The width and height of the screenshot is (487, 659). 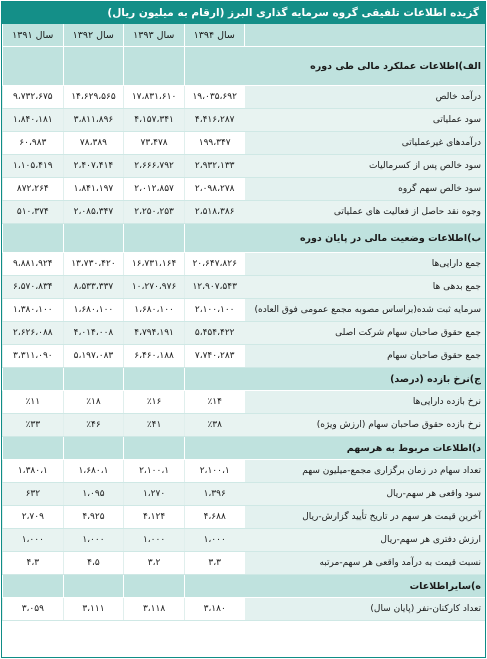 What do you see at coordinates (32, 609) in the screenshot?
I see `value-cell: ۳،۰۵۹` at bounding box center [32, 609].